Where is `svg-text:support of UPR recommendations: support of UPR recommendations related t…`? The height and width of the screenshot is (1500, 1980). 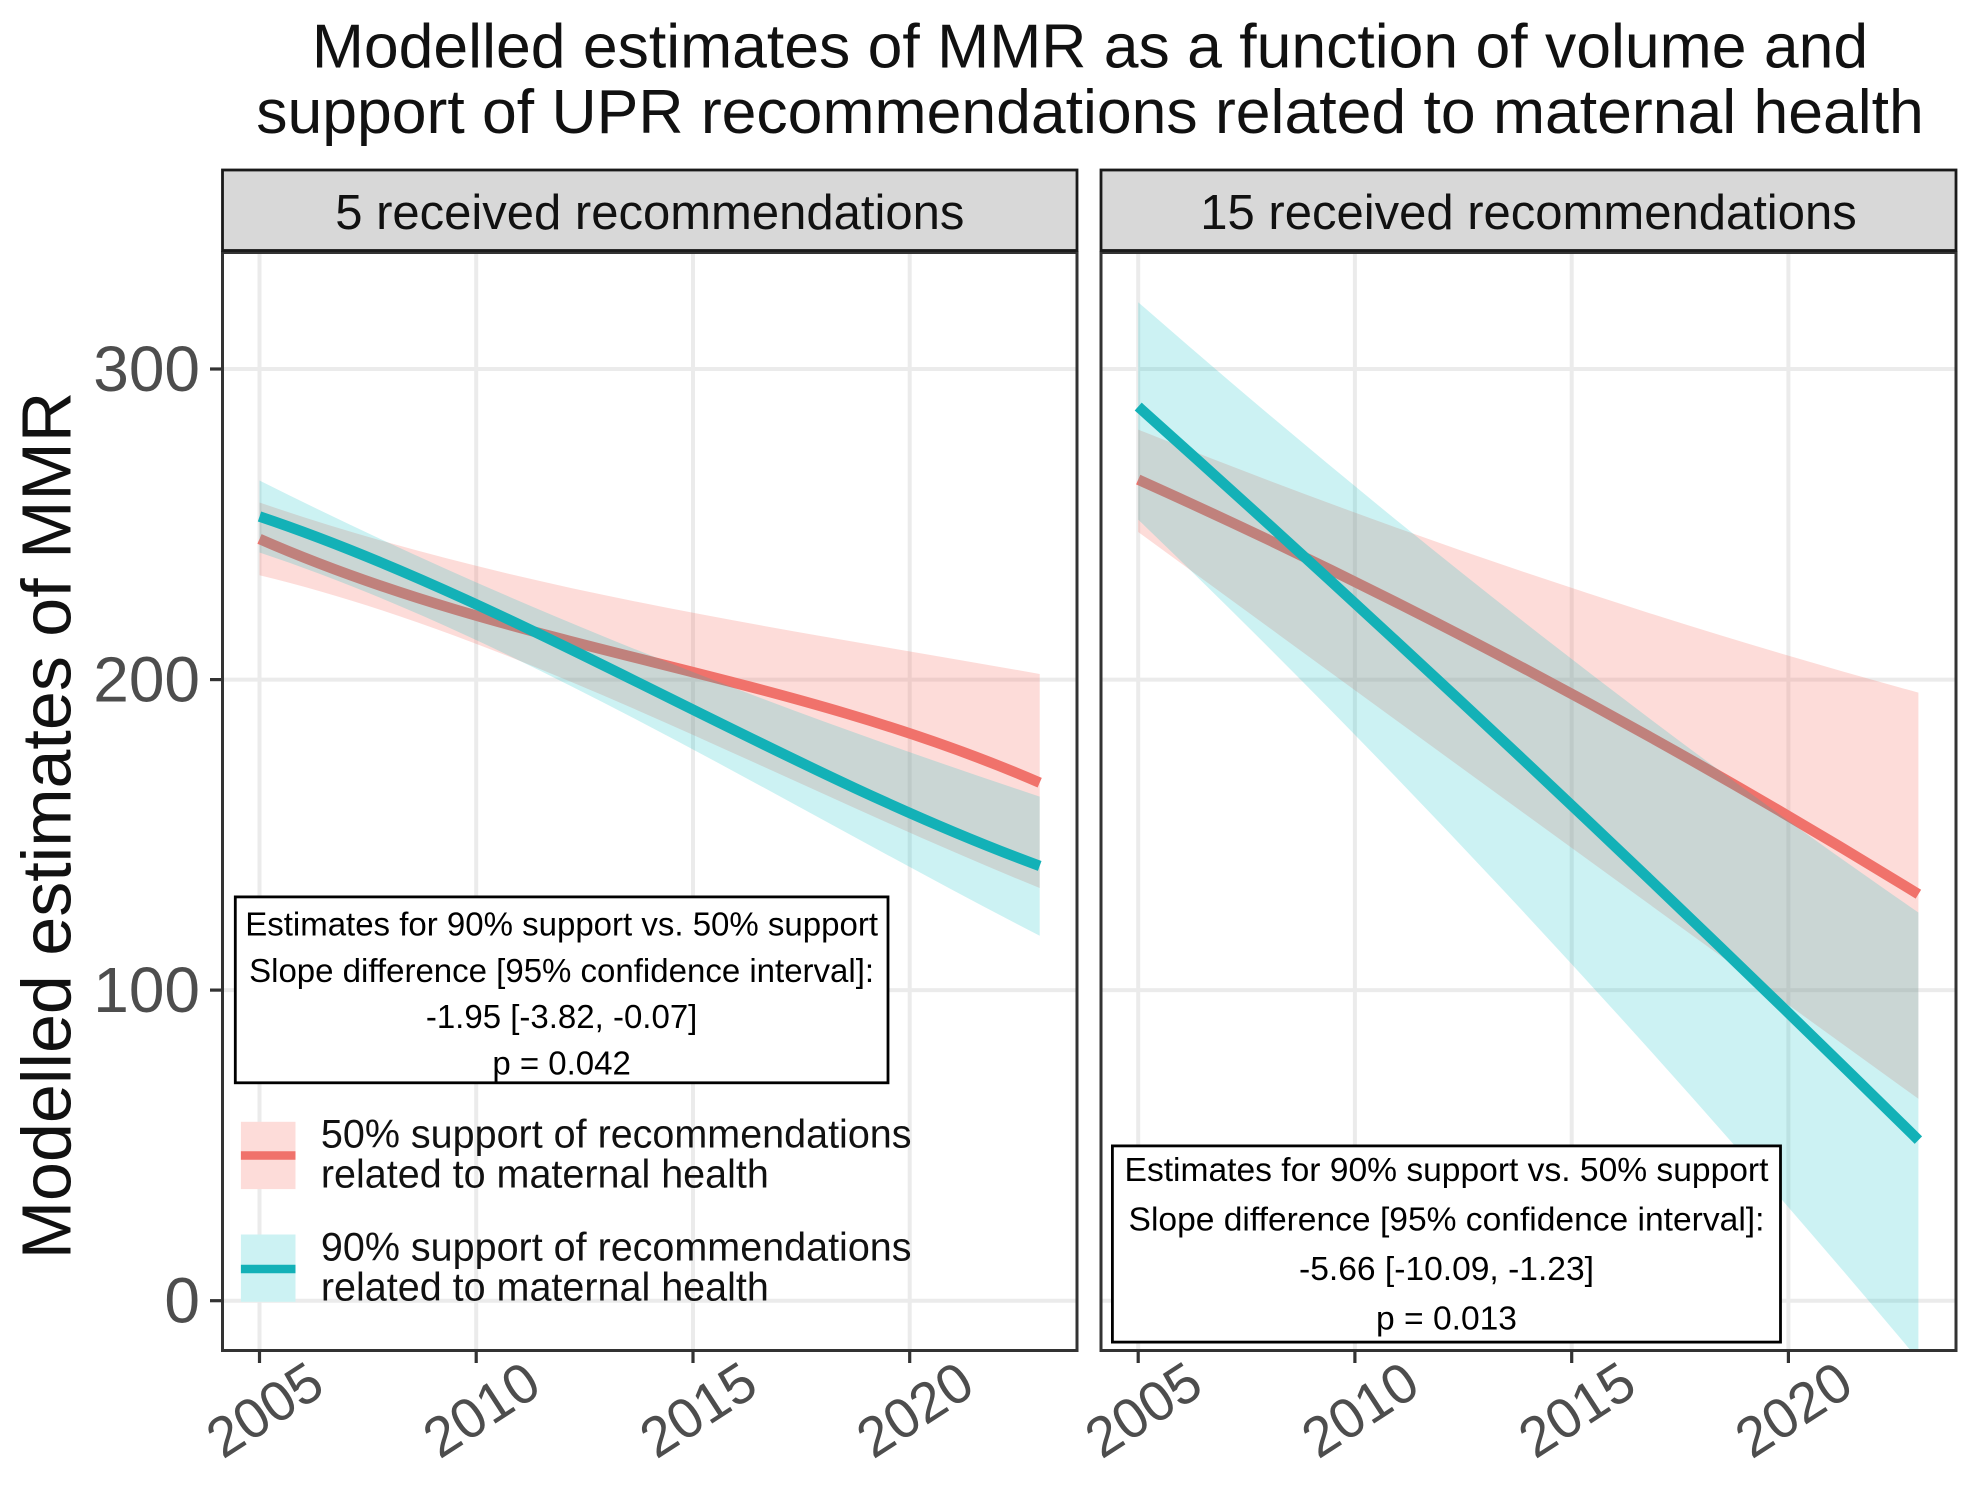
svg-text:support of UPR recommendations: support of UPR recommendations related t… is located at coordinates (1090, 112).